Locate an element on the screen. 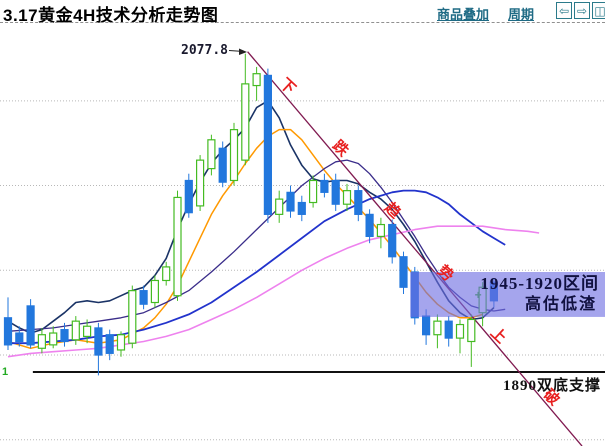 The height and width of the screenshot is (446, 605). corner-marker: 1 is located at coordinates (5, 372).